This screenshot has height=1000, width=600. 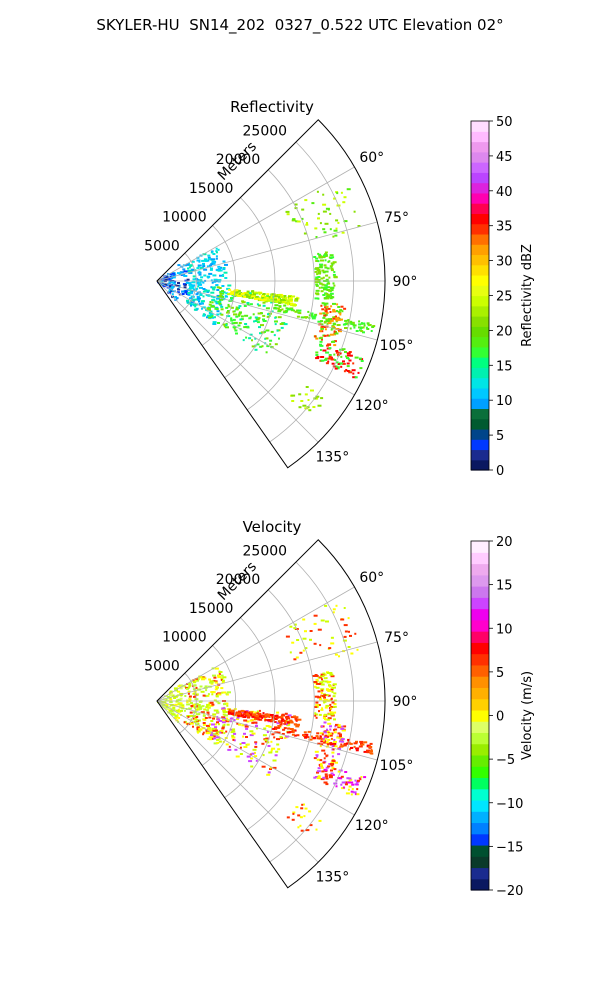 I want to click on colorbar-tick-label: 20, so click(x=504, y=331).